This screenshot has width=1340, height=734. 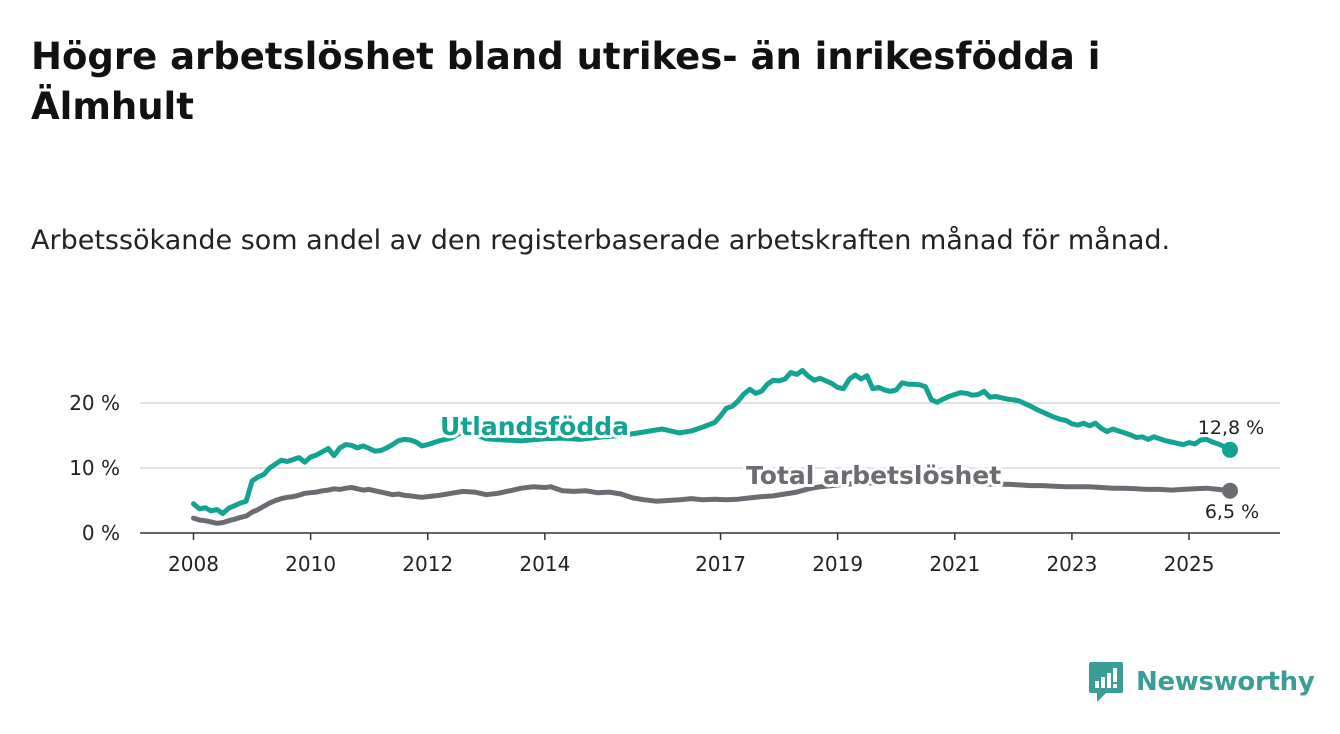 I want to click on series-label-utlandsfodda: Utlandsfödda, so click(x=534, y=426).